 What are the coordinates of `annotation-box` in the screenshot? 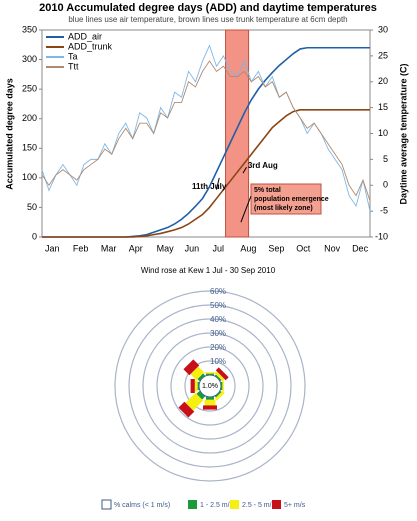 It's located at (286, 199).